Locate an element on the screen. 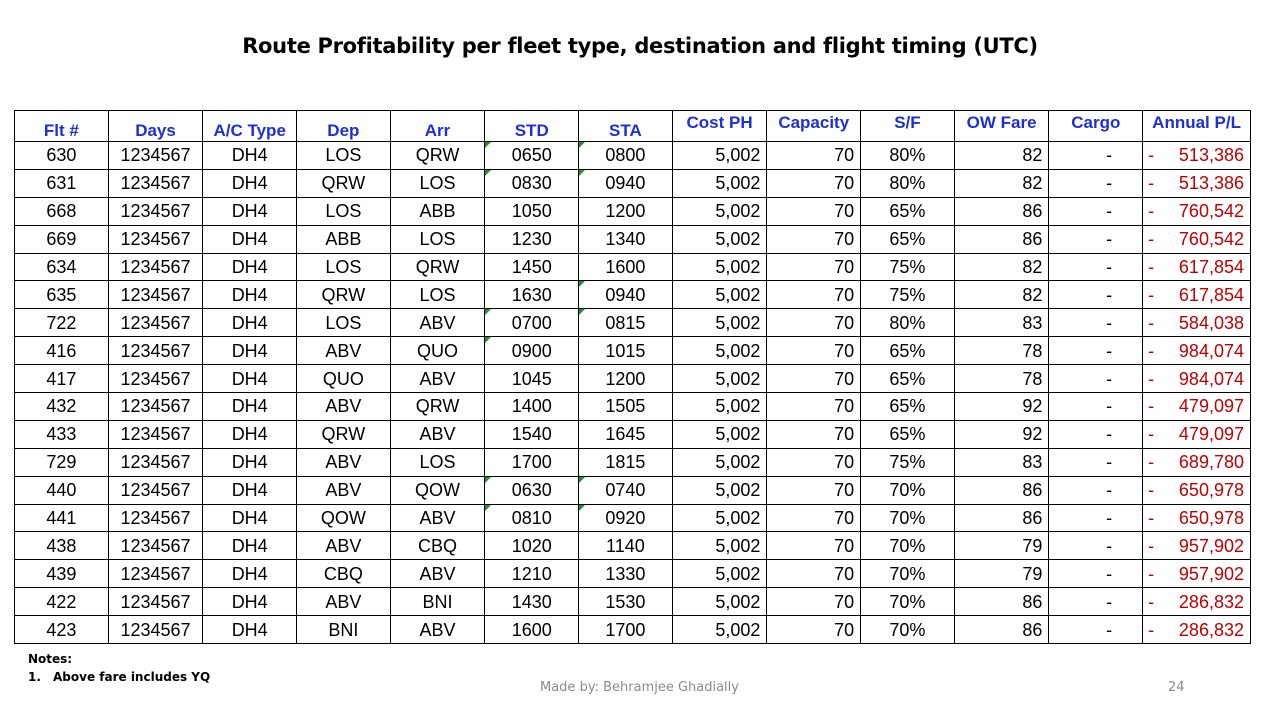 This screenshot has width=1280, height=720. cell-ow-fare: 83 is located at coordinates (1001, 323).